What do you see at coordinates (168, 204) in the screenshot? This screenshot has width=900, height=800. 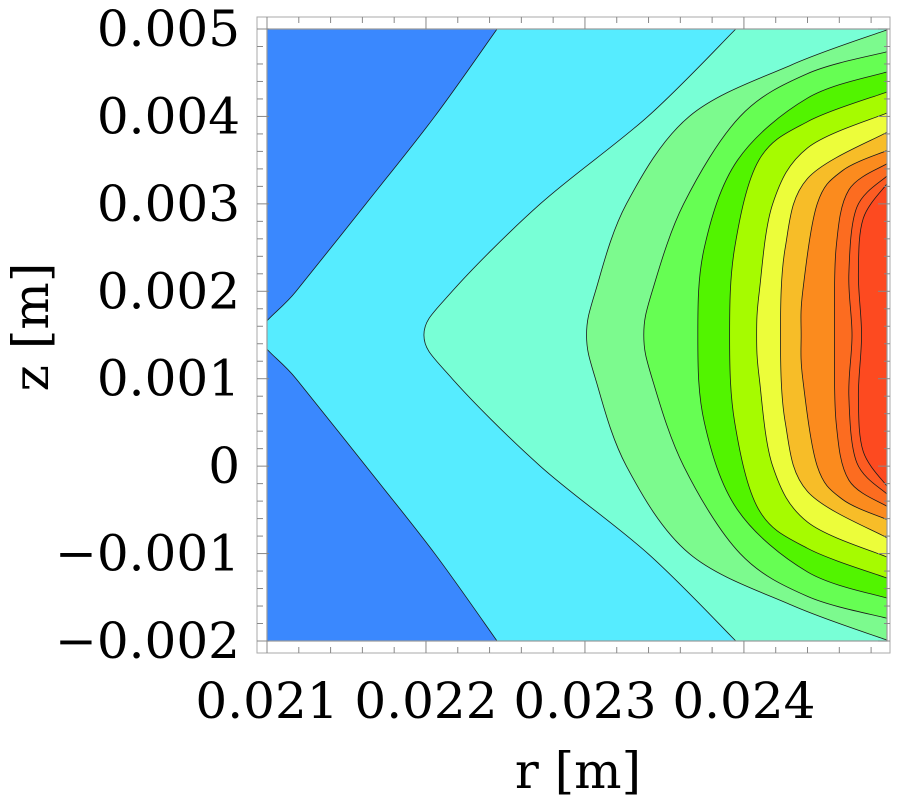 I see `y-tick-label: 0.003` at bounding box center [168, 204].